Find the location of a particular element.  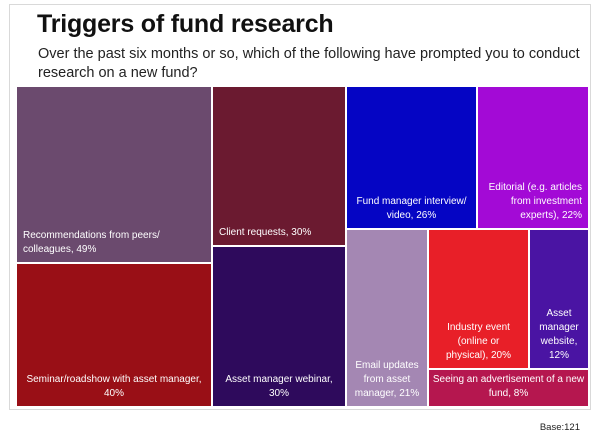

treemap-label: Asset manager webinar, 30% is located at coordinates (278, 386).